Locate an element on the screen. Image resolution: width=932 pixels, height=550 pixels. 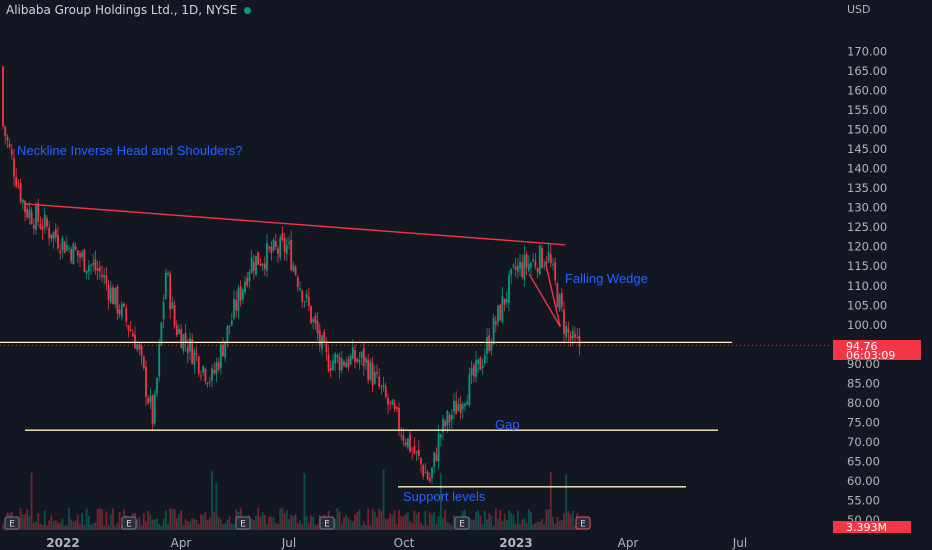
price-tick-label: 110.00 is located at coordinates (867, 286).